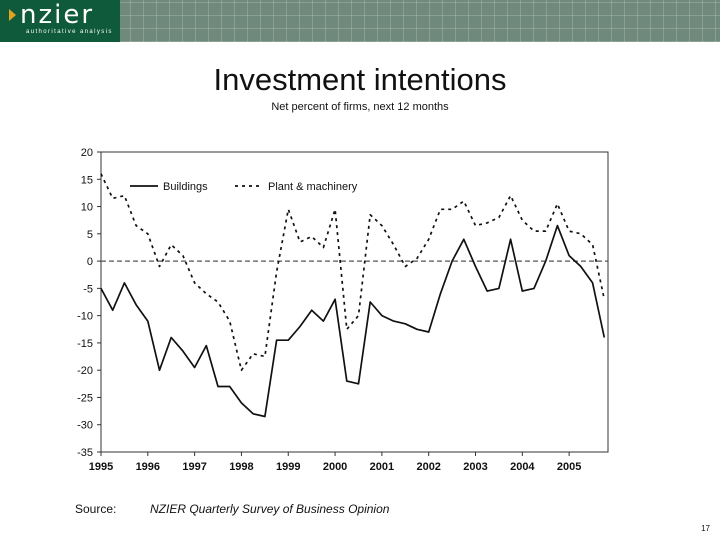 This screenshot has width=720, height=540. I want to click on x-tick-label: 2003, so click(475, 467).